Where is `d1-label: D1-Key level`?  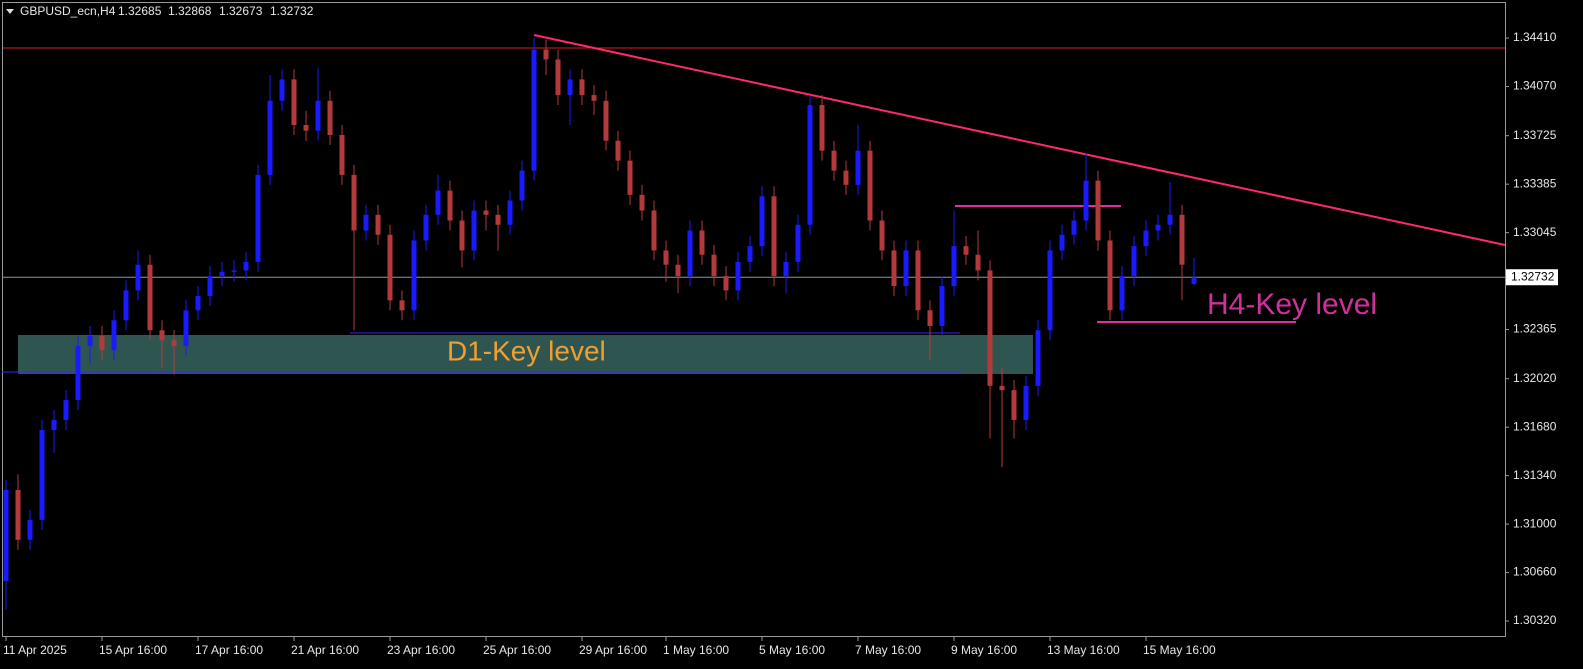
d1-label: D1-Key level is located at coordinates (526, 350).